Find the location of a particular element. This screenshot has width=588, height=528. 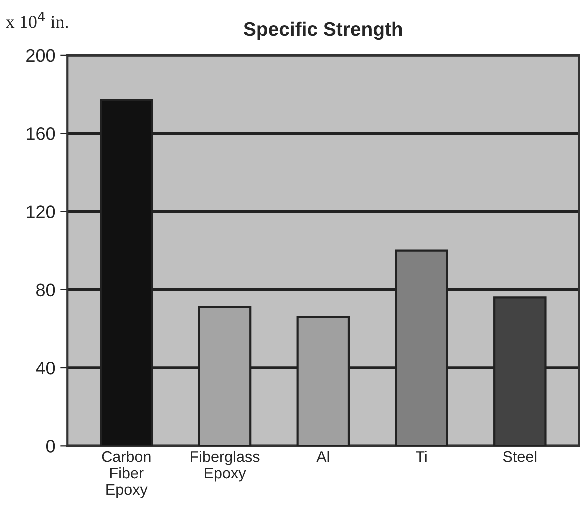

y-tick-label: 40 is located at coordinates (46, 368).